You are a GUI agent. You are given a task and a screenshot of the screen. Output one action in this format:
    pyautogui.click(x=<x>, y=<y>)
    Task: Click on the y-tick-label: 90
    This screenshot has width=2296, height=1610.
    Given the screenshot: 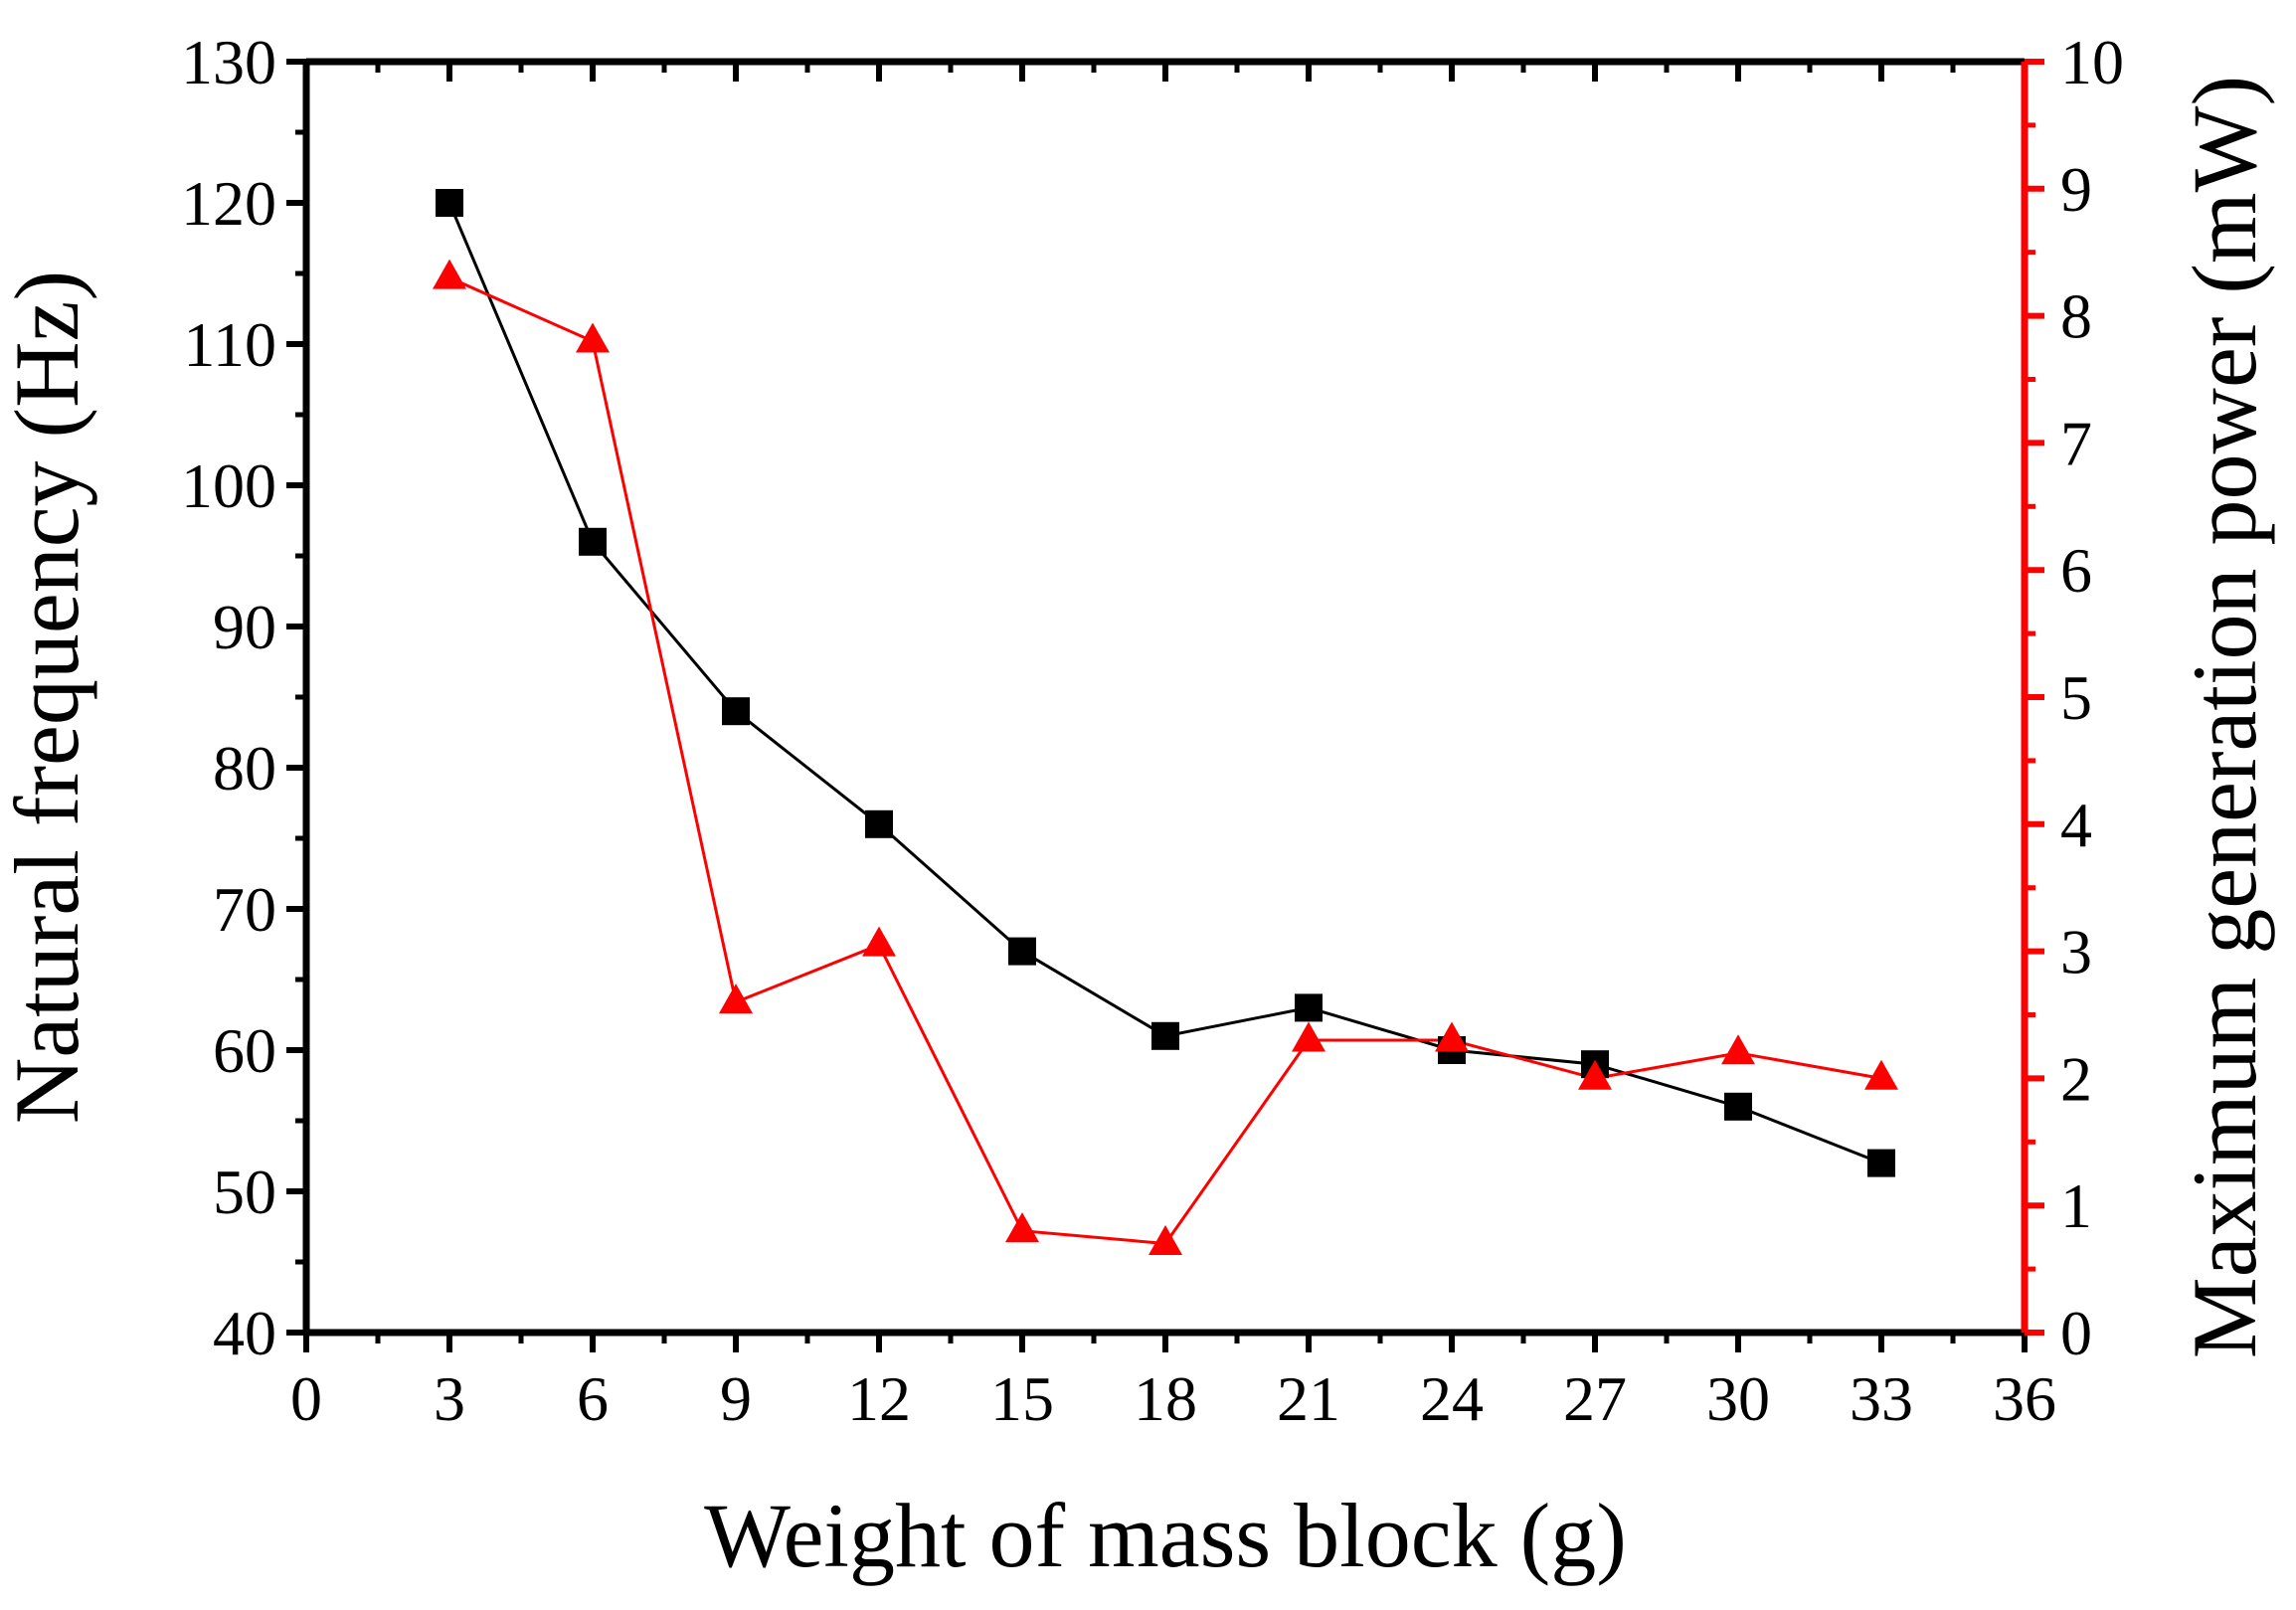 What is the action you would take?
    pyautogui.click(x=244, y=627)
    